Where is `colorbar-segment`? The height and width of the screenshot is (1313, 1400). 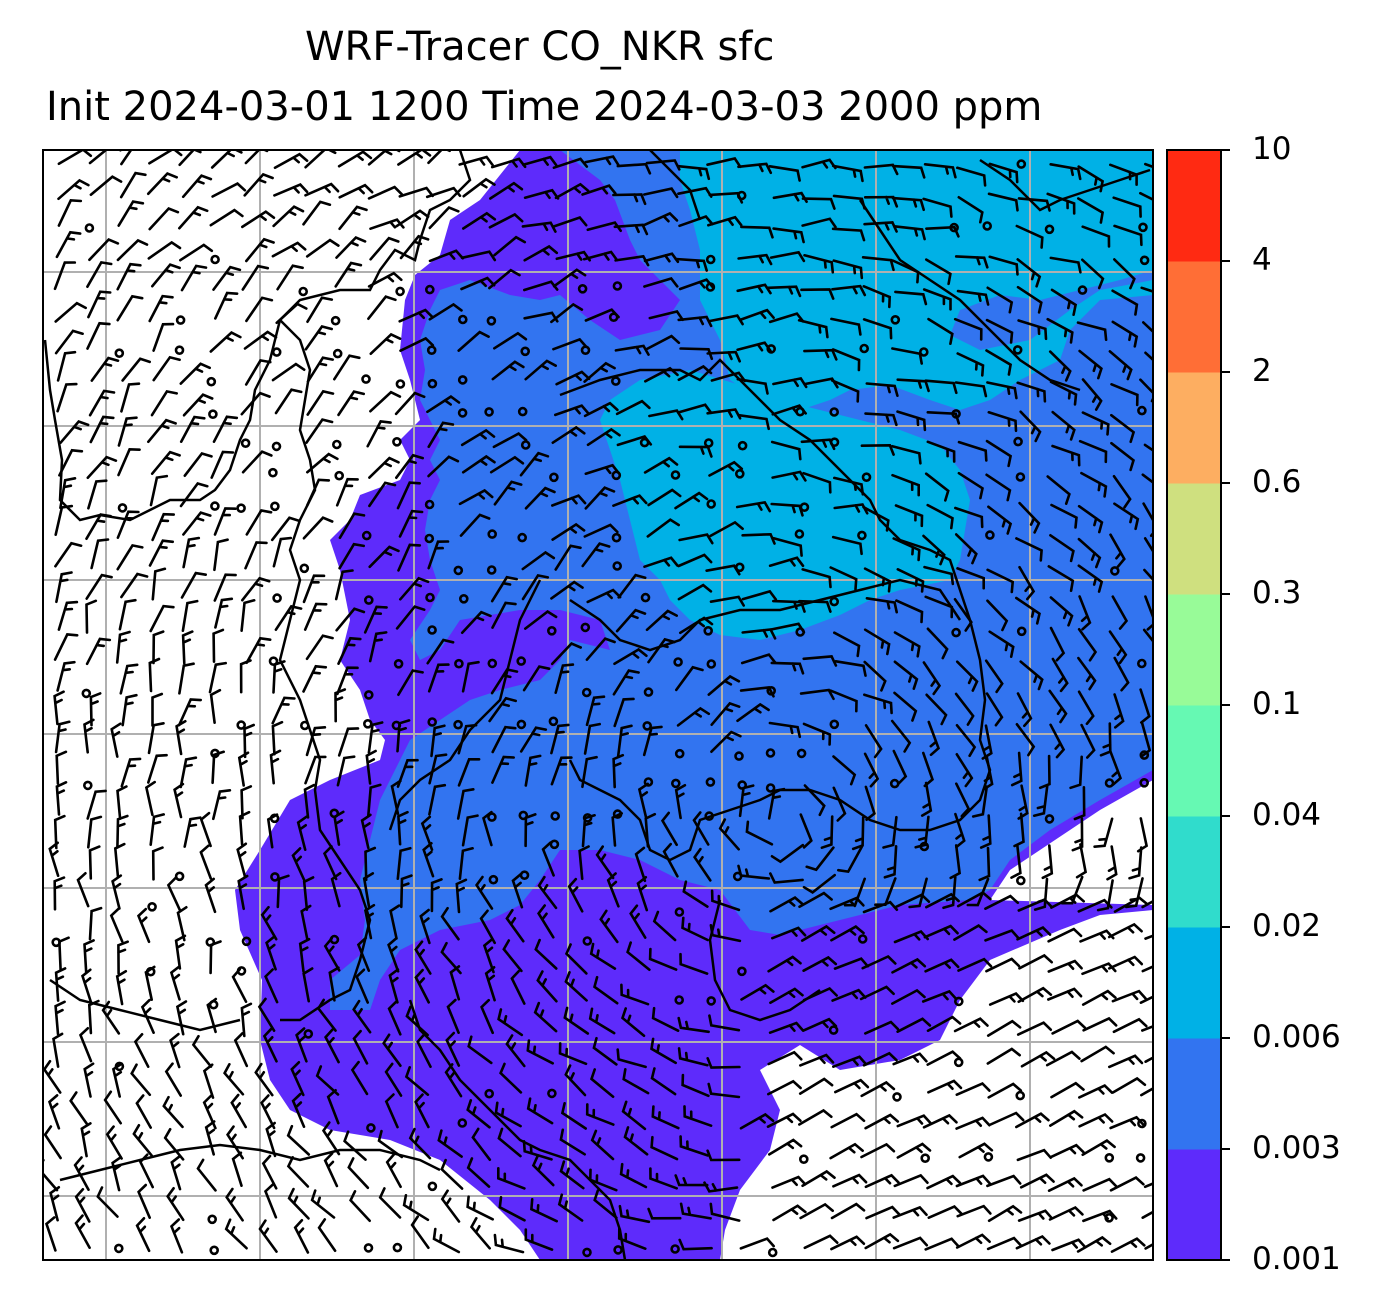
colorbar-segment is located at coordinates (1194, 539).